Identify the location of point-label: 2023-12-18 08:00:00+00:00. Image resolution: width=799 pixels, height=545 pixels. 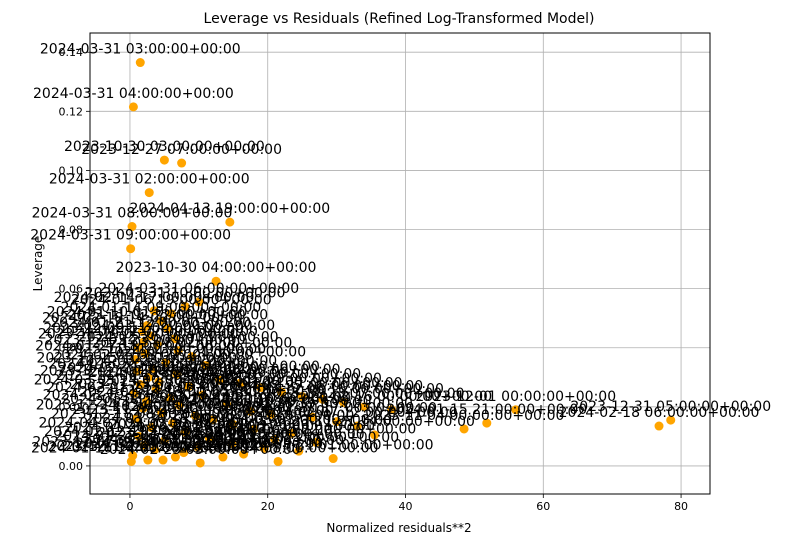
(151, 415).